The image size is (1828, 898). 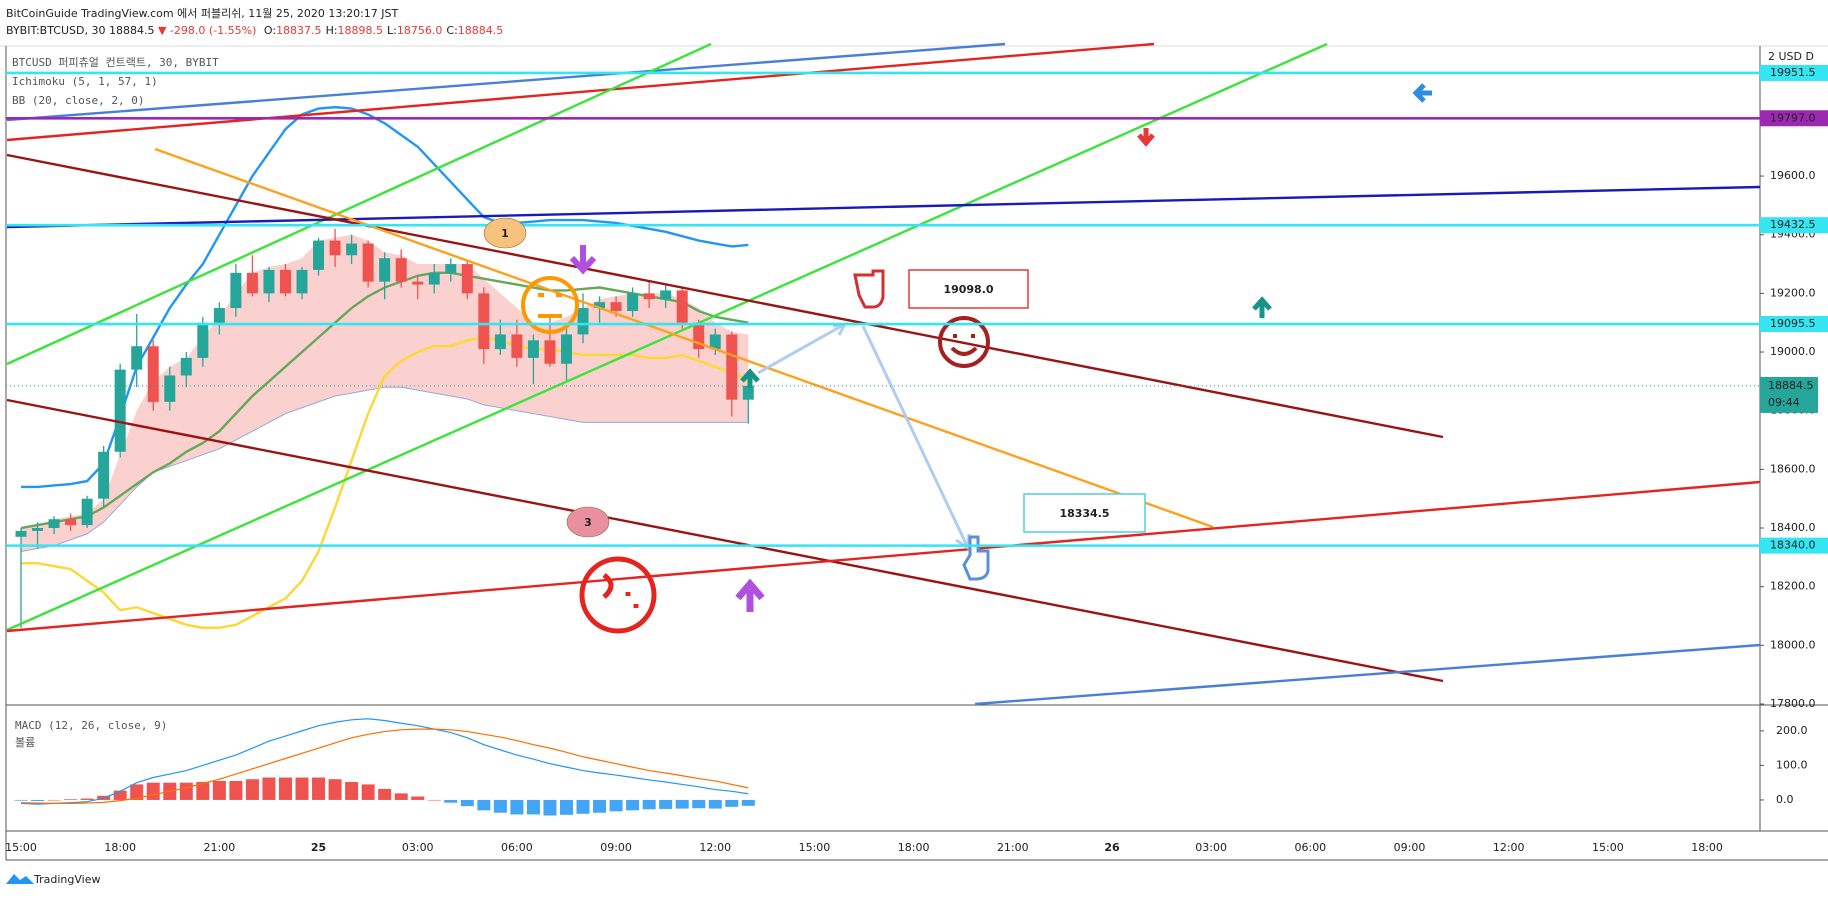 What do you see at coordinates (1112, 847) in the screenshot?
I see `x-tick-label: 26` at bounding box center [1112, 847].